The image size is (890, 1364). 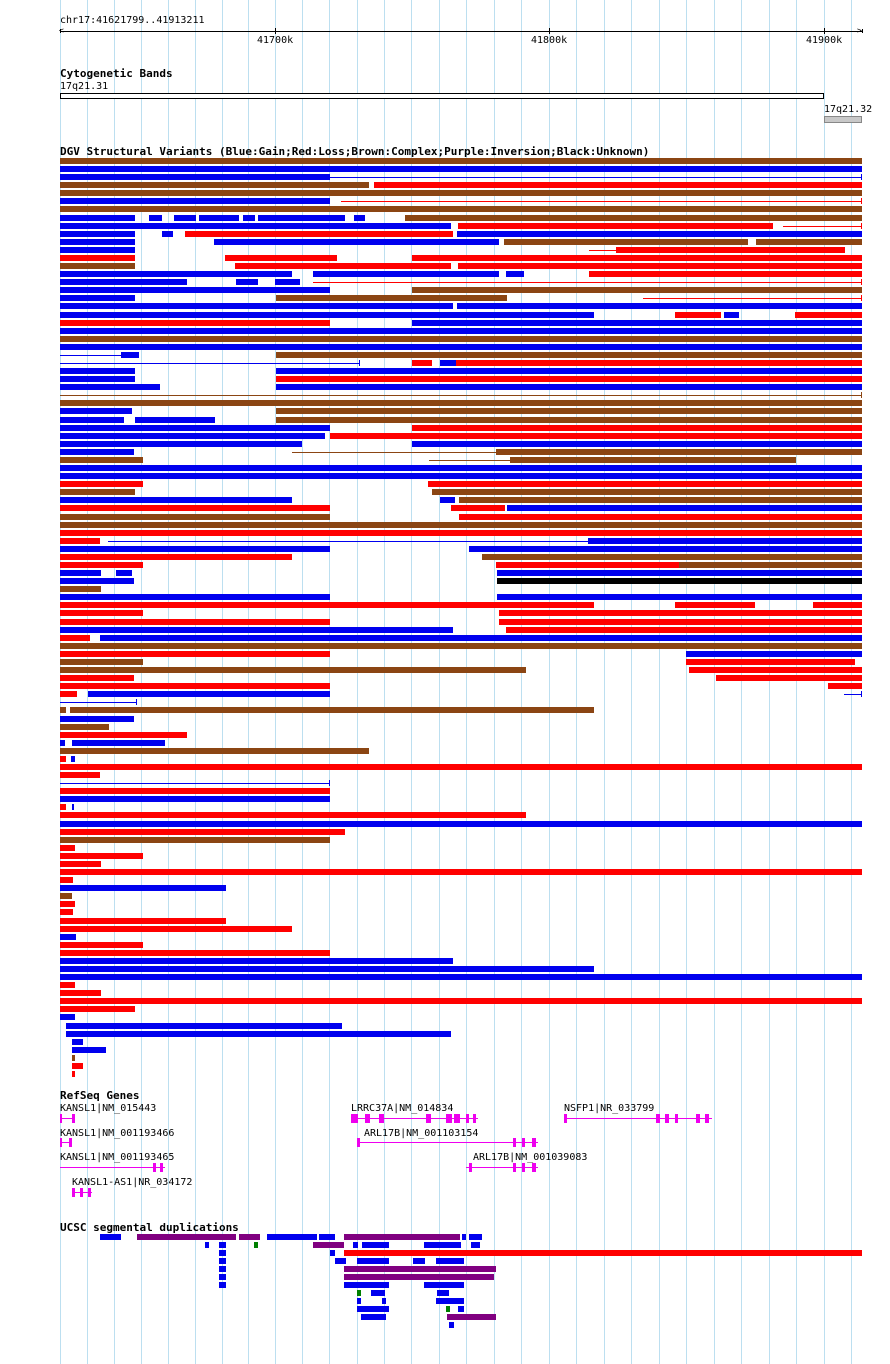 I want to click on gene-kansl1-nm-001193466-exon, so click(x=61, y=1142).